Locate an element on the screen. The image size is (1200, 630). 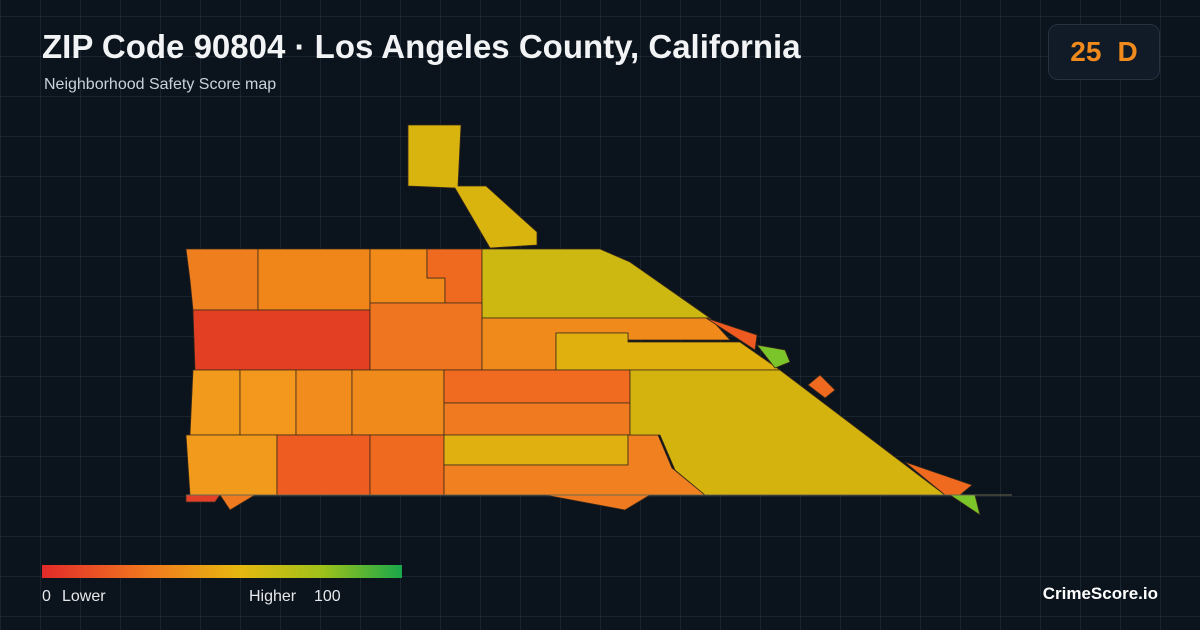
brand: CrimeScore.io is located at coordinates (1100, 593).